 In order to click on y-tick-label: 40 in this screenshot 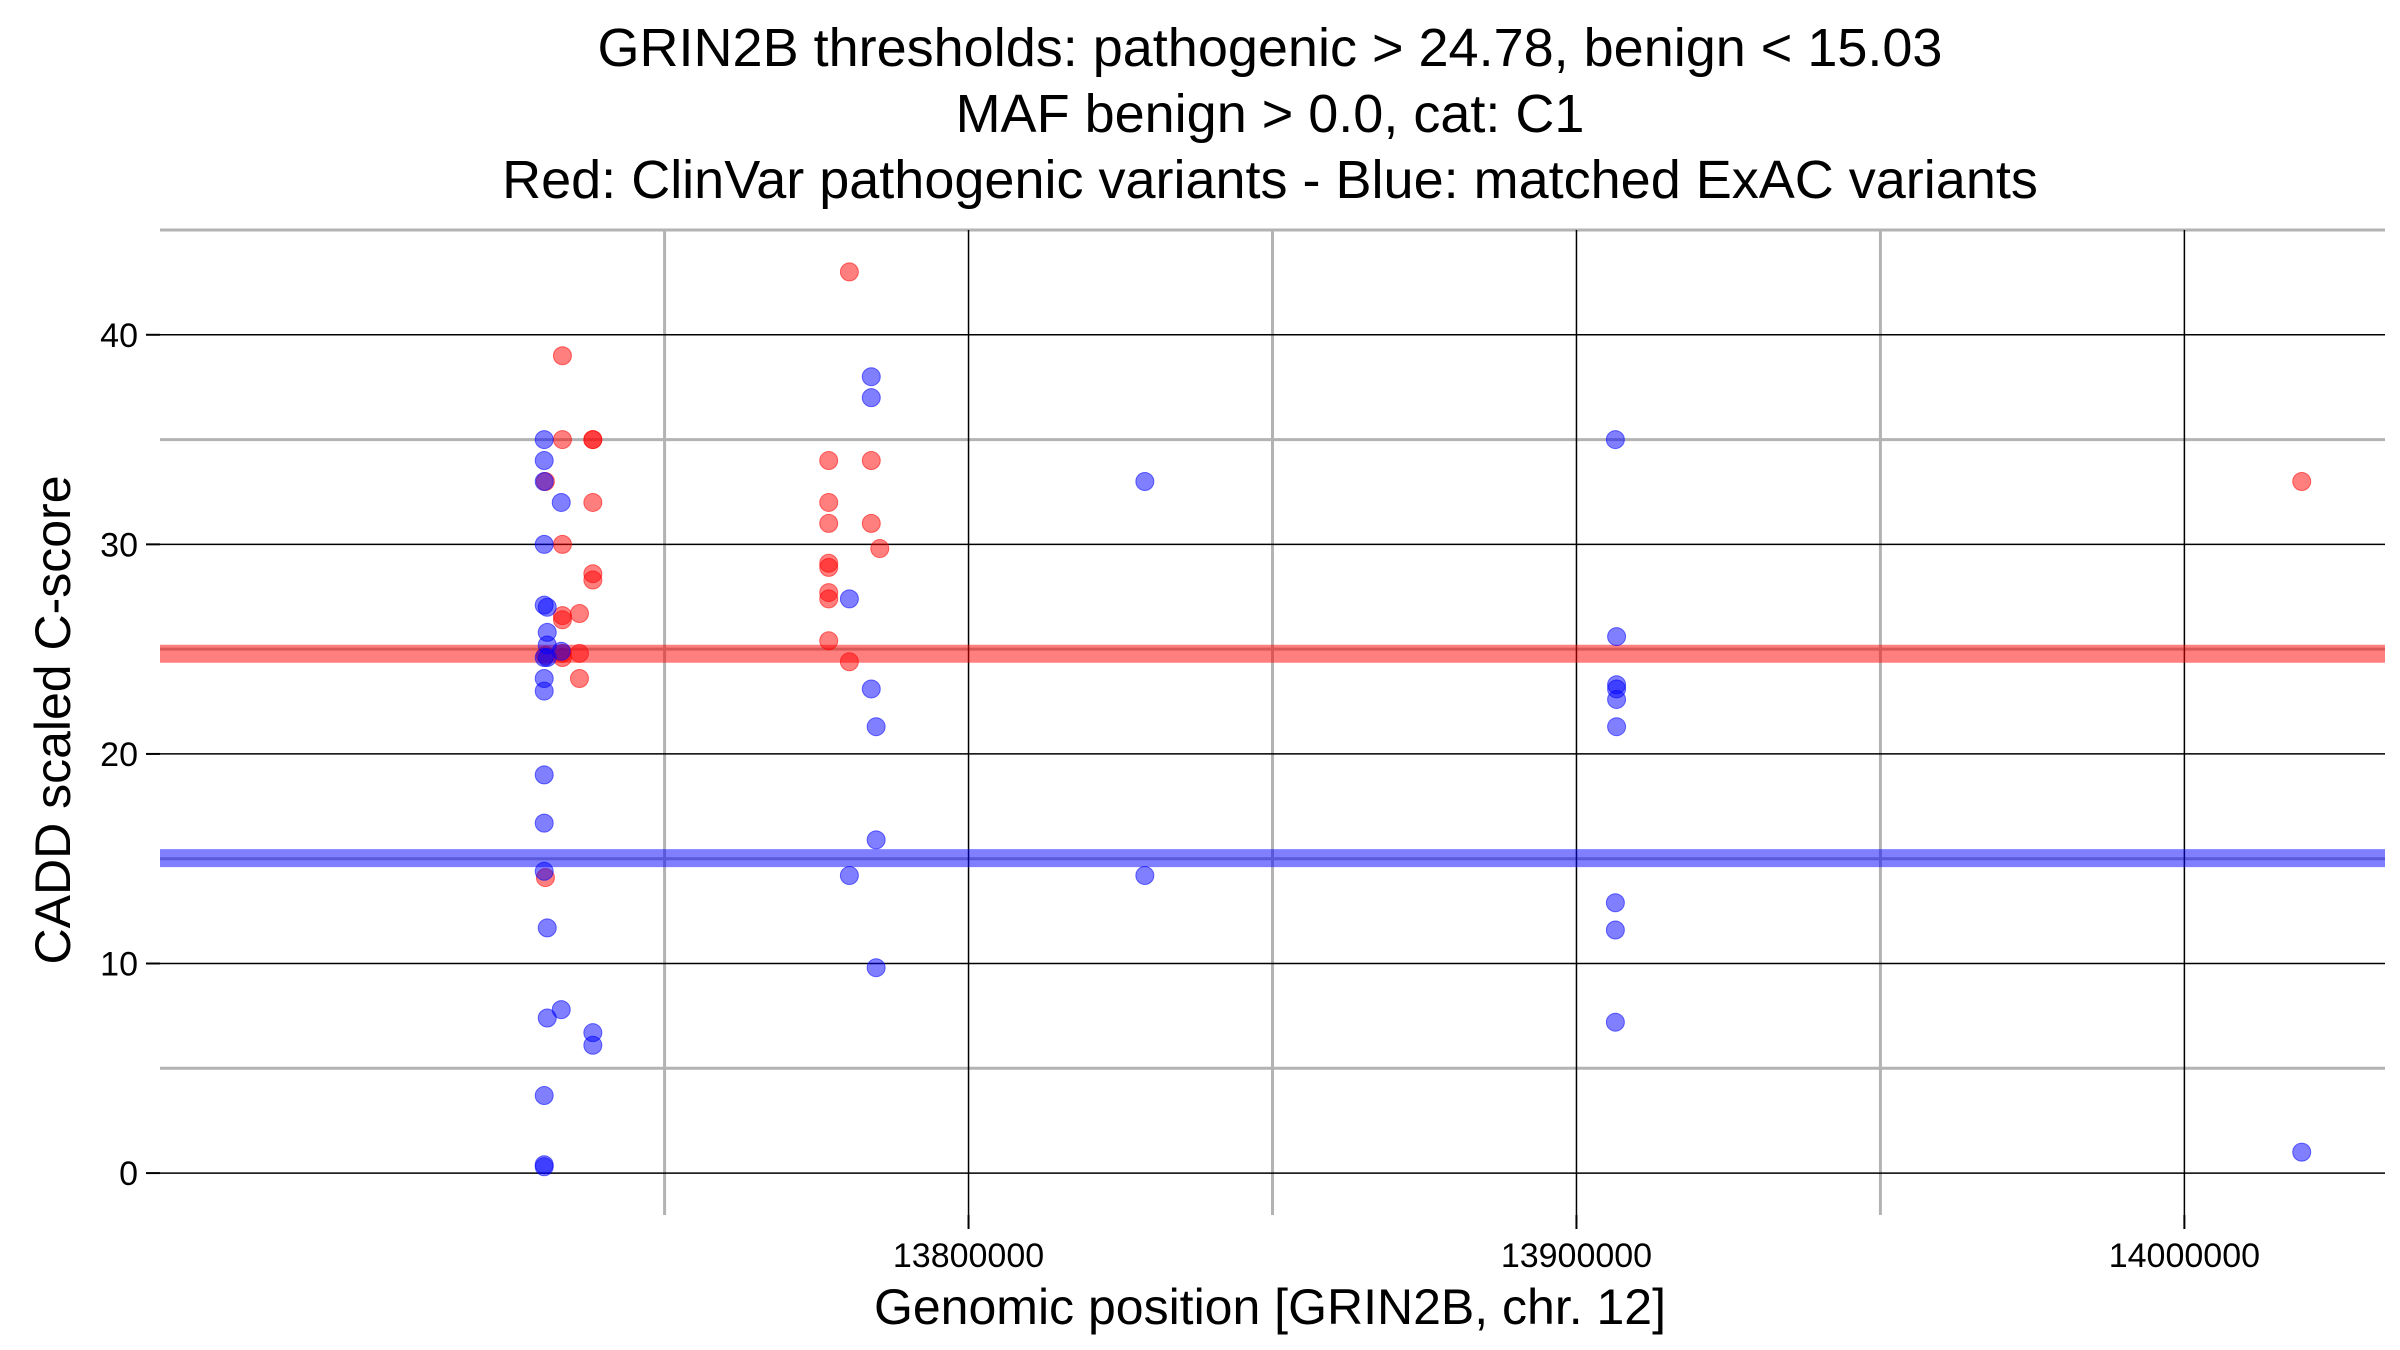, I will do `click(119, 336)`.